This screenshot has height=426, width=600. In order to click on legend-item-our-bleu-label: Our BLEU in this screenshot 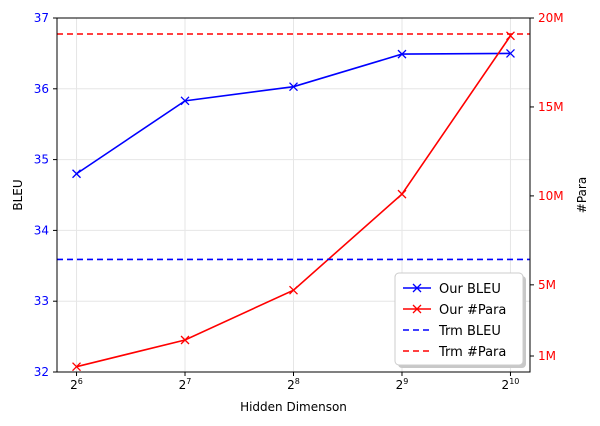, I will do `click(470, 289)`.